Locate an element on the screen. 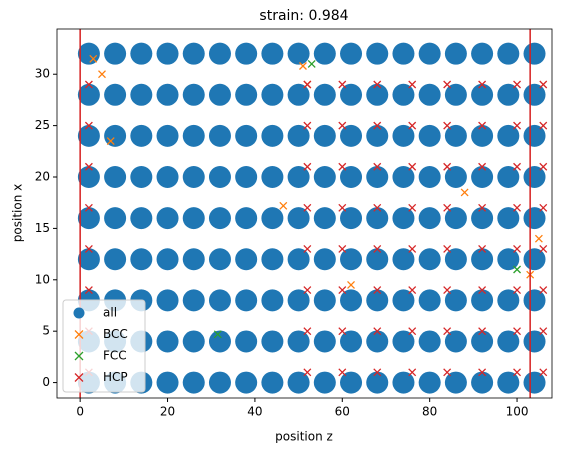 This screenshot has height=454, width=563. y-tick-label: 30 is located at coordinates (42, 74).